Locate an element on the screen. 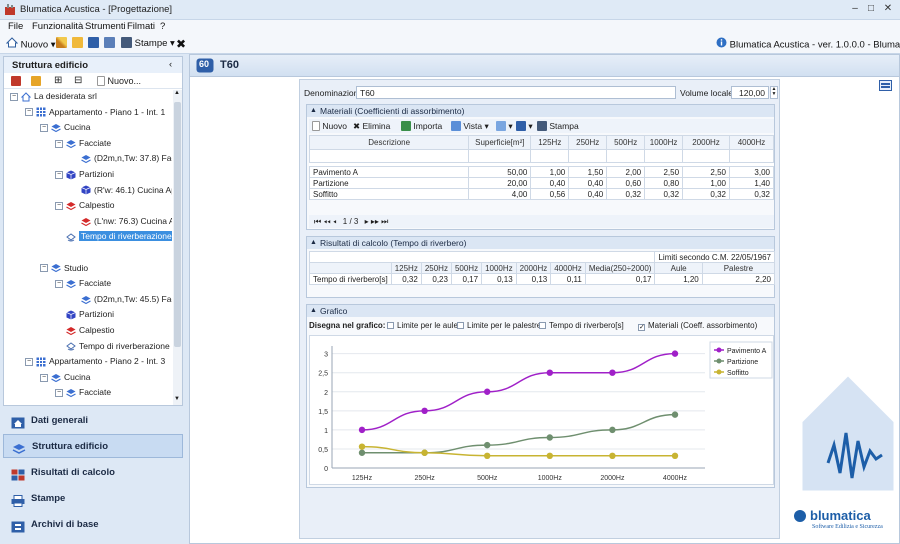 This screenshot has width=900, height=544. expand-all-button: ⊞ is located at coordinates (58, 80).